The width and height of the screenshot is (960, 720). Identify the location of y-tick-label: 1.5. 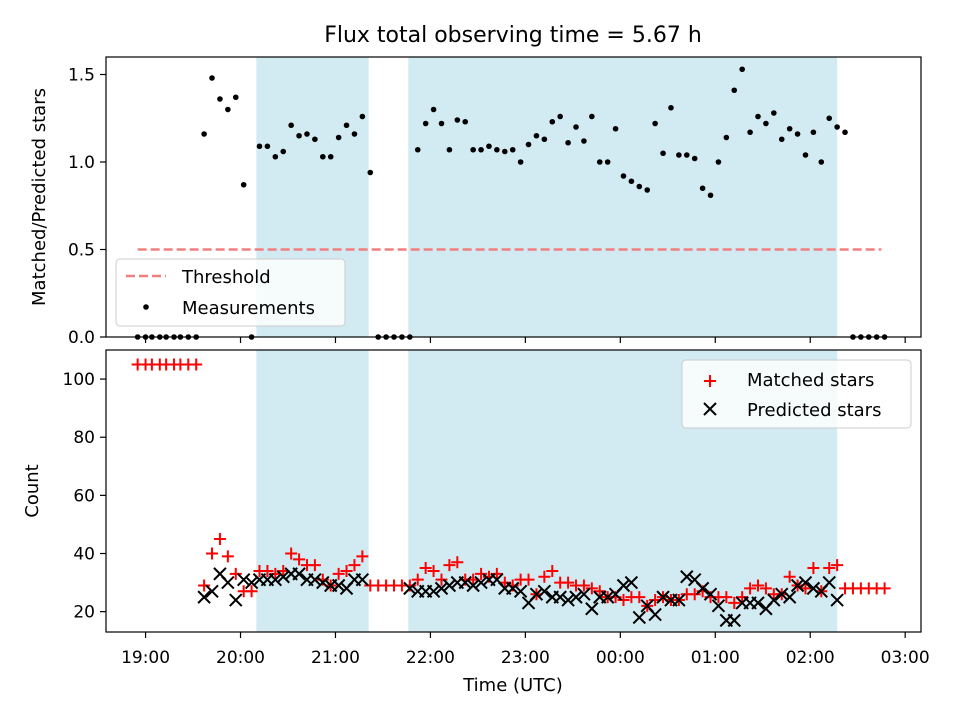
(81, 76).